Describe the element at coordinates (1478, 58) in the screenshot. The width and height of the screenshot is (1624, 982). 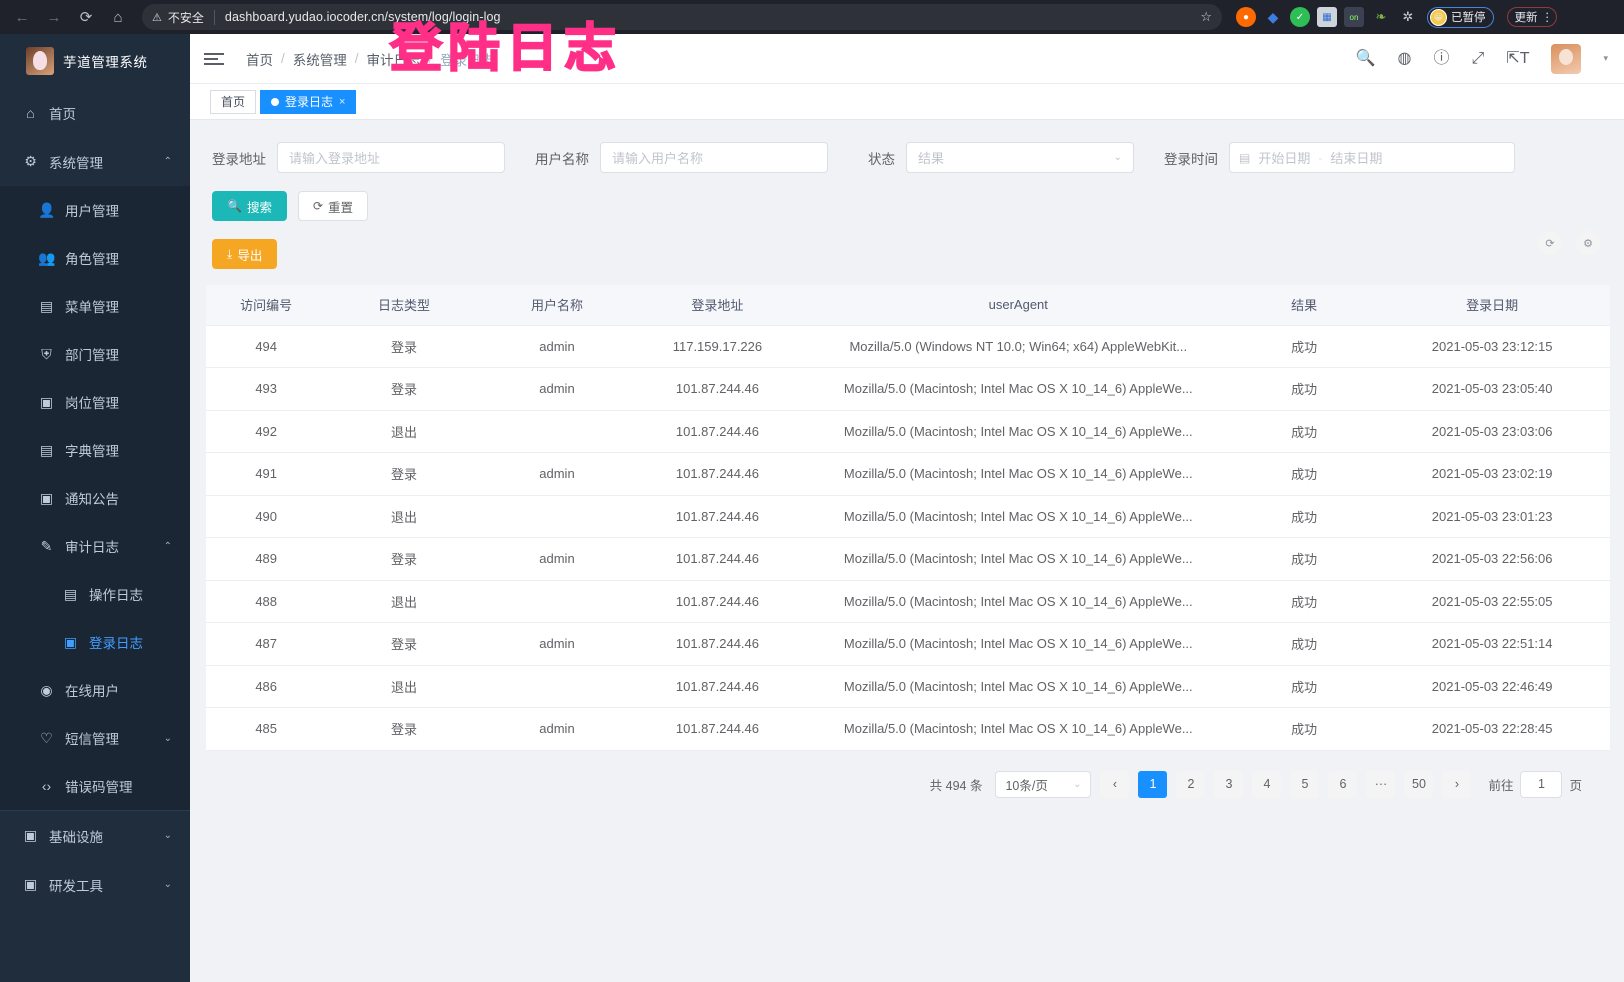
I see `fullscreen-icon: ⤢` at that location.